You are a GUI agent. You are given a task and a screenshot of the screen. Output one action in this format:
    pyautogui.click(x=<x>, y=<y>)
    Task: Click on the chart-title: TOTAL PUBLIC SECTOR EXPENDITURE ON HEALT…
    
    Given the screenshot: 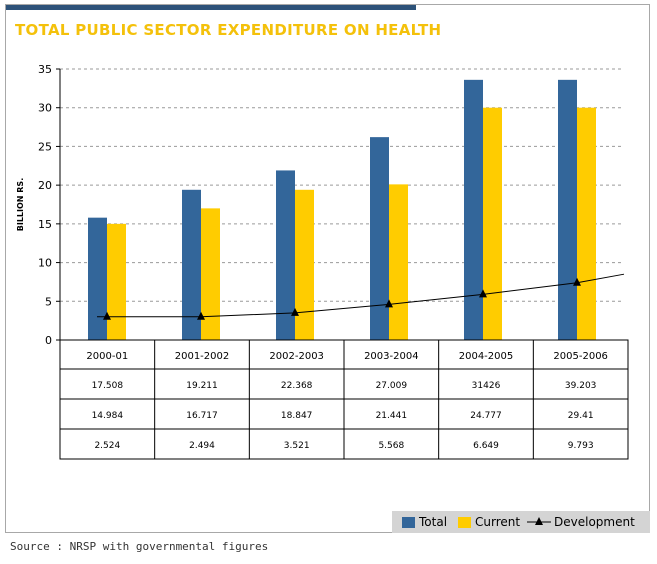 What is the action you would take?
    pyautogui.click(x=228, y=30)
    